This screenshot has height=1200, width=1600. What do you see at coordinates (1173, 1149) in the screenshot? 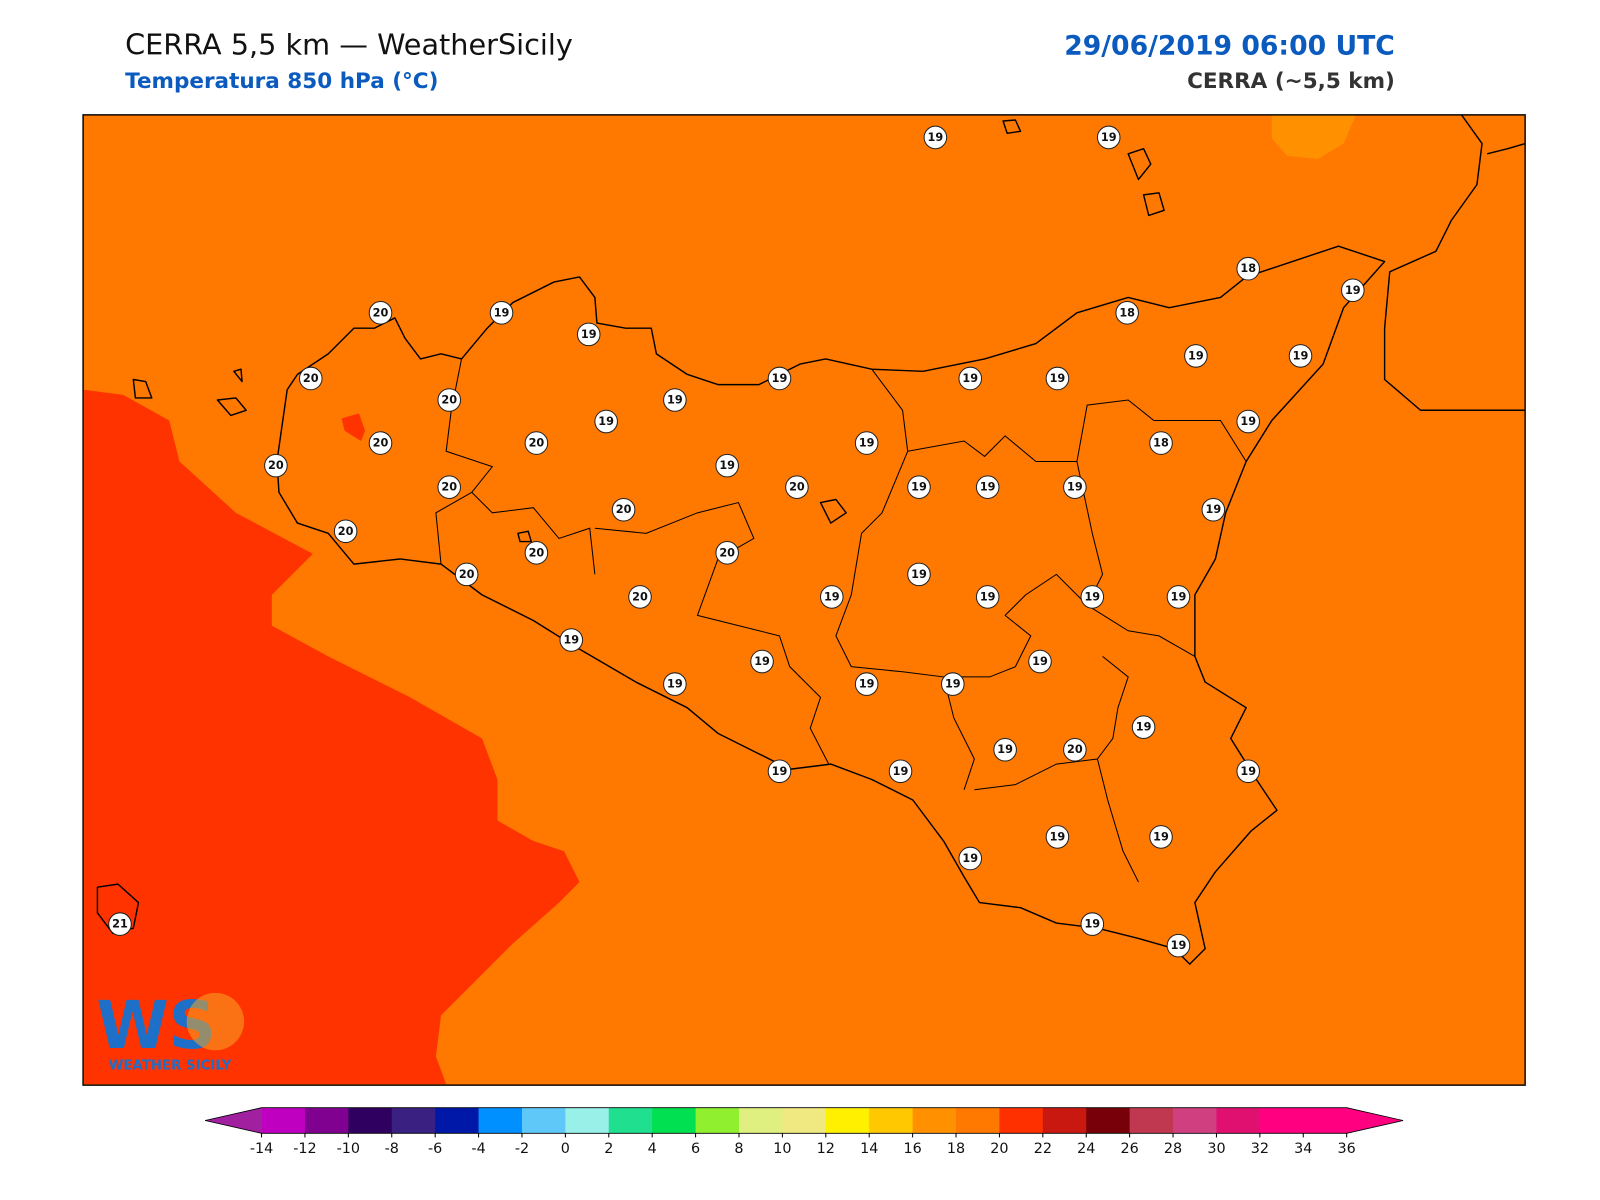
I see `colorbar-tick-label: 28` at bounding box center [1173, 1149].